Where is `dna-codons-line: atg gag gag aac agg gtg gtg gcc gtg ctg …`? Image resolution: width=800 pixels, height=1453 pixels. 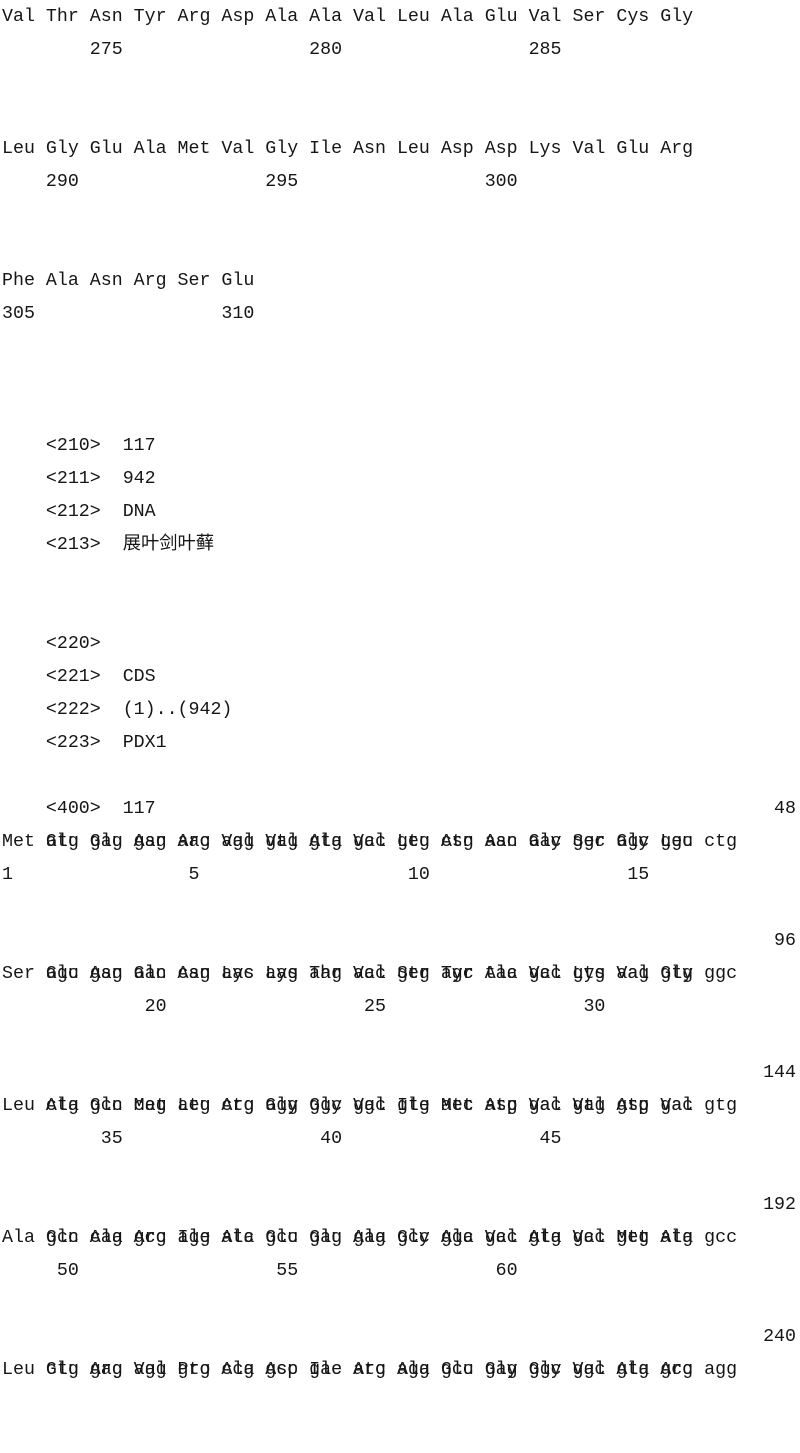 dna-codons-line: atg gag gag aac agg gtg gtg gcc gtg ctg … is located at coordinates (400, 822).